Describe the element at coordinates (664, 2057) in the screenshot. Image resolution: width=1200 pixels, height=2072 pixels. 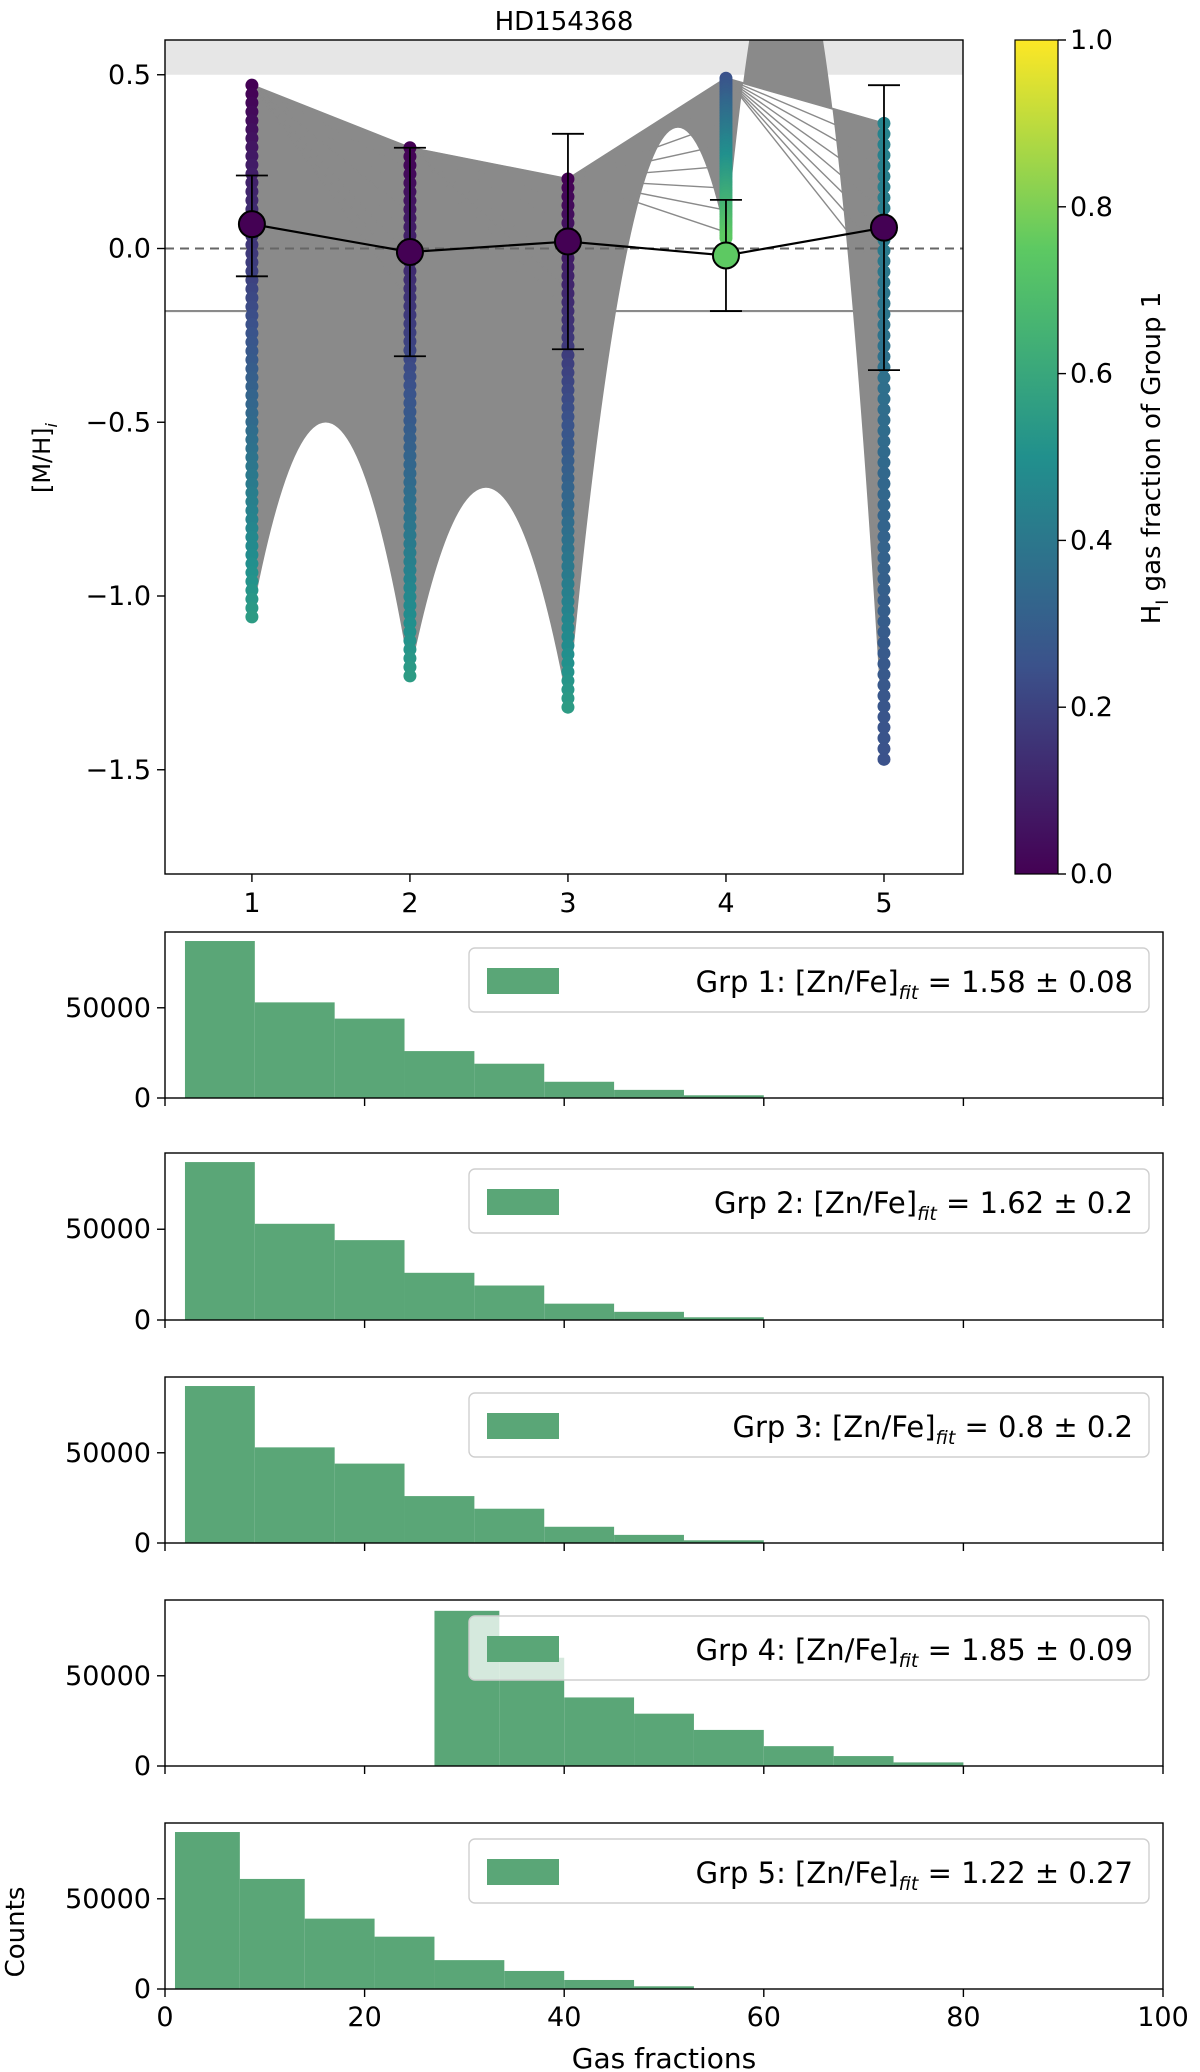
I see `x-axis-label: Gas fractions` at that location.